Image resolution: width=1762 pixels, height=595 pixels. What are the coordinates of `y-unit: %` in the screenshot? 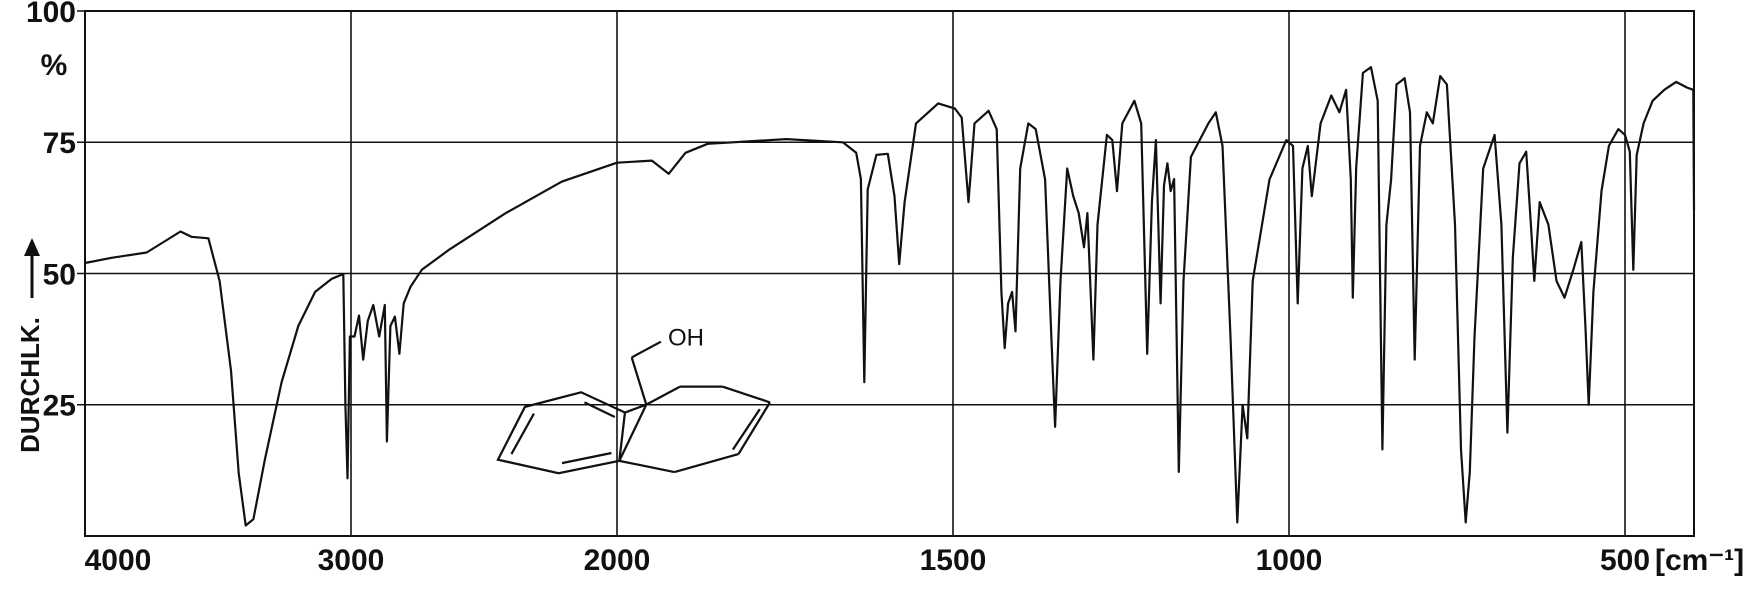 It's located at (54, 65).